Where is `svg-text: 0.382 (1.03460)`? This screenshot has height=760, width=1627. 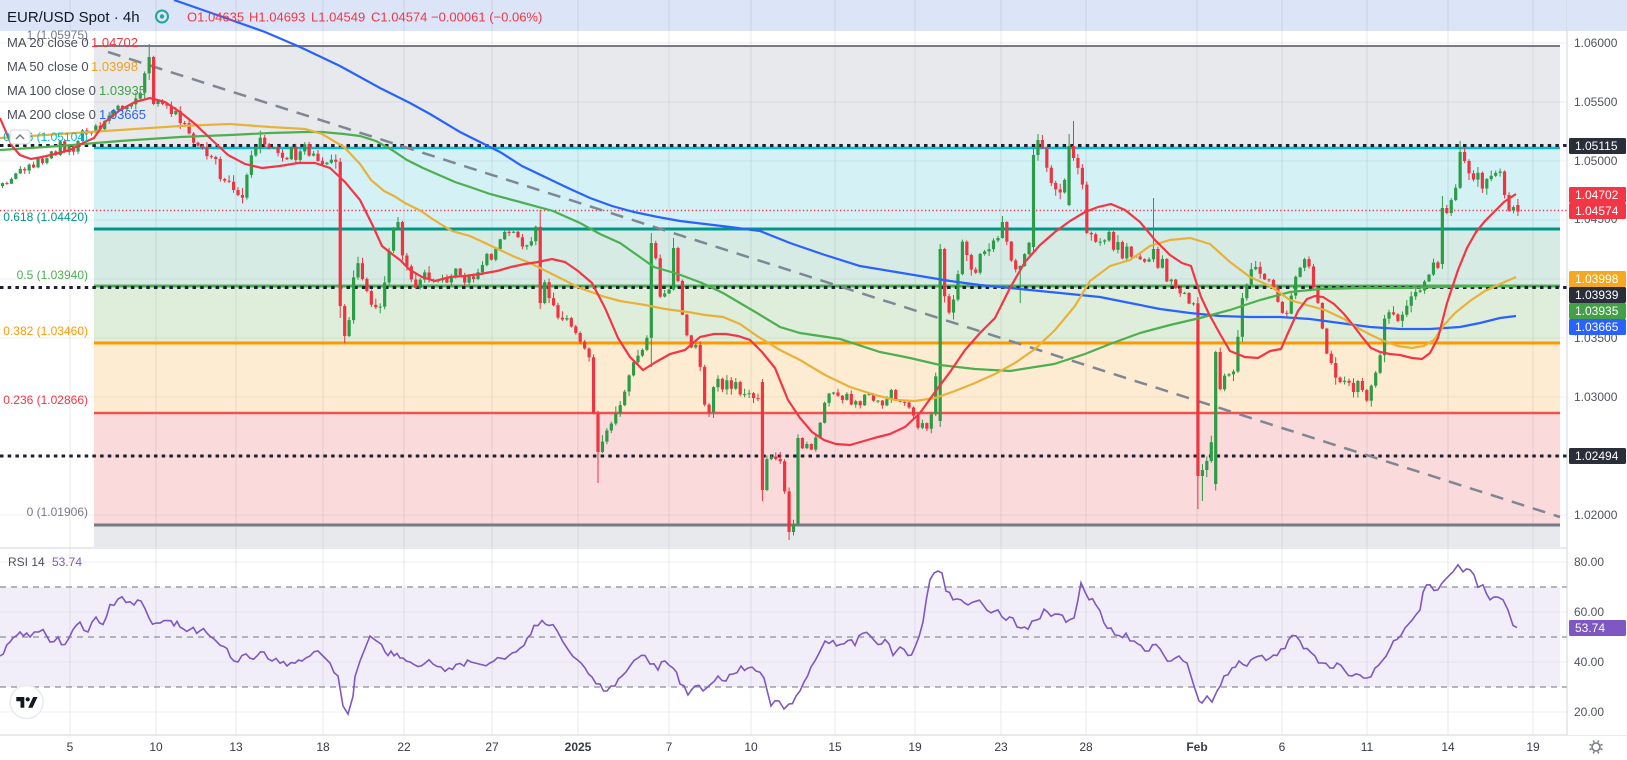
svg-text: 0.382 (1.03460) is located at coordinates (45, 331).